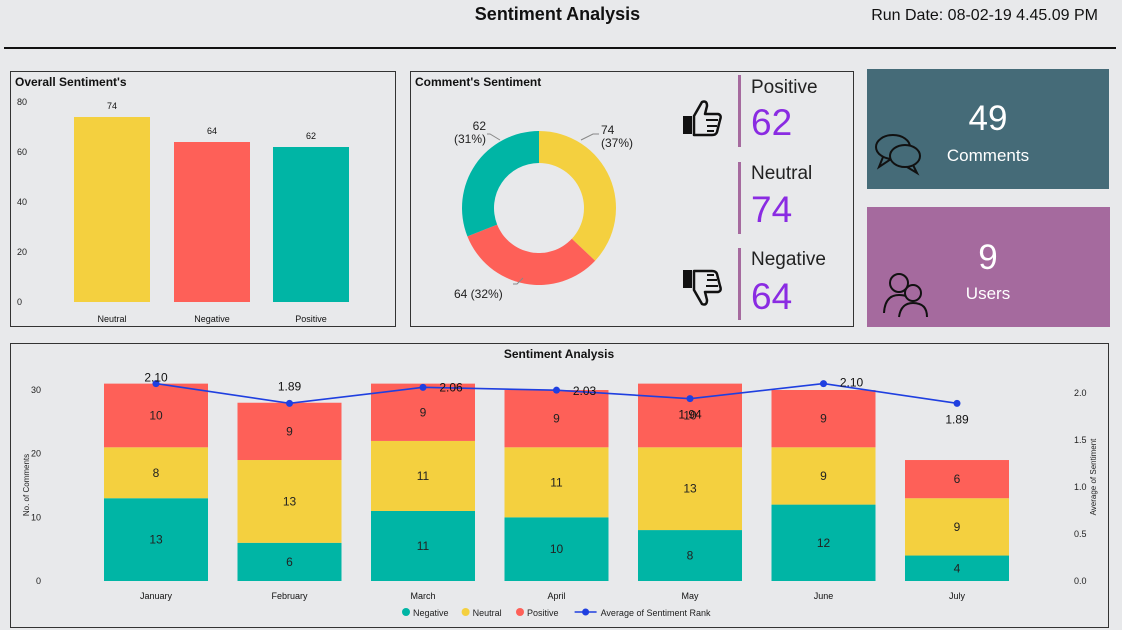 Image resolution: width=1122 pixels, height=630 pixels. What do you see at coordinates (500, 183) in the screenshot?
I see `donut-slice-positive` at bounding box center [500, 183].